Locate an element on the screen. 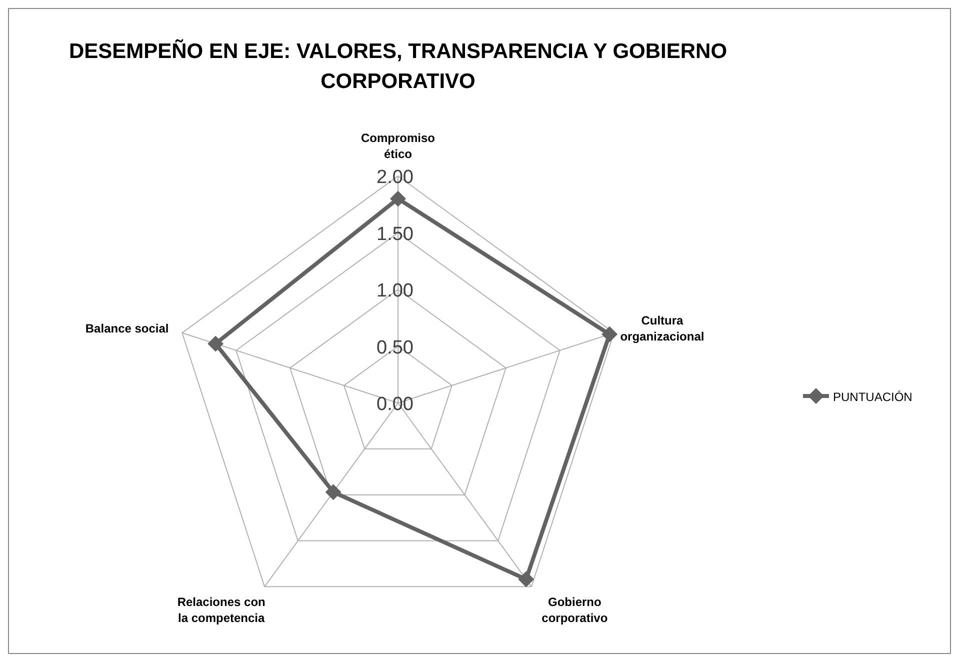 This screenshot has width=959, height=662. spoke-label: Balance social is located at coordinates (127, 329).